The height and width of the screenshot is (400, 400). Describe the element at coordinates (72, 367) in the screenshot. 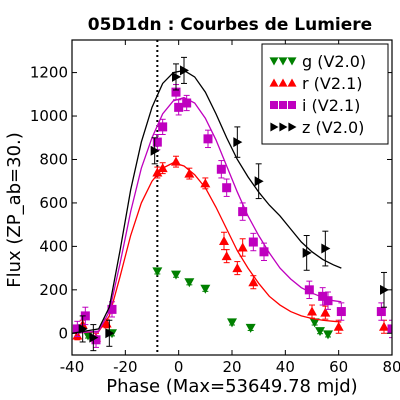

I see `x-tick-label: -40` at that location.